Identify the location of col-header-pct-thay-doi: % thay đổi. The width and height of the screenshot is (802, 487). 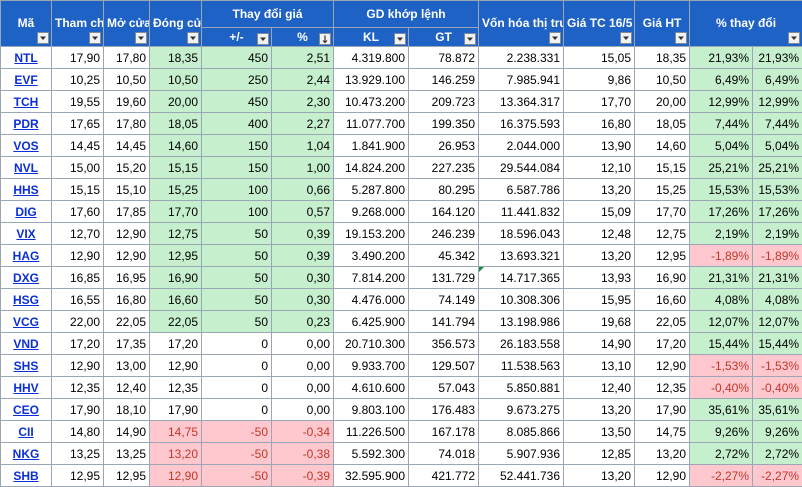
(746, 24).